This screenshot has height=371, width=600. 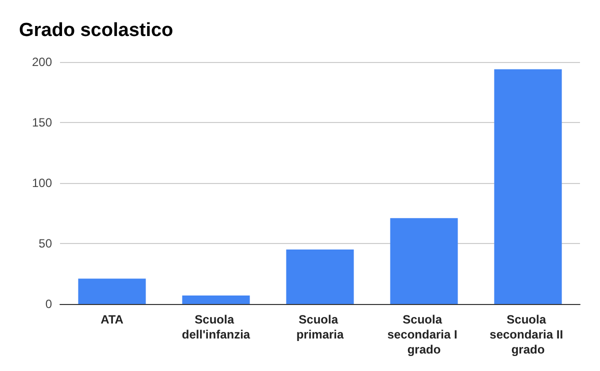 I want to click on x-tick-label: Scuola dell'infanzia, so click(x=216, y=327).